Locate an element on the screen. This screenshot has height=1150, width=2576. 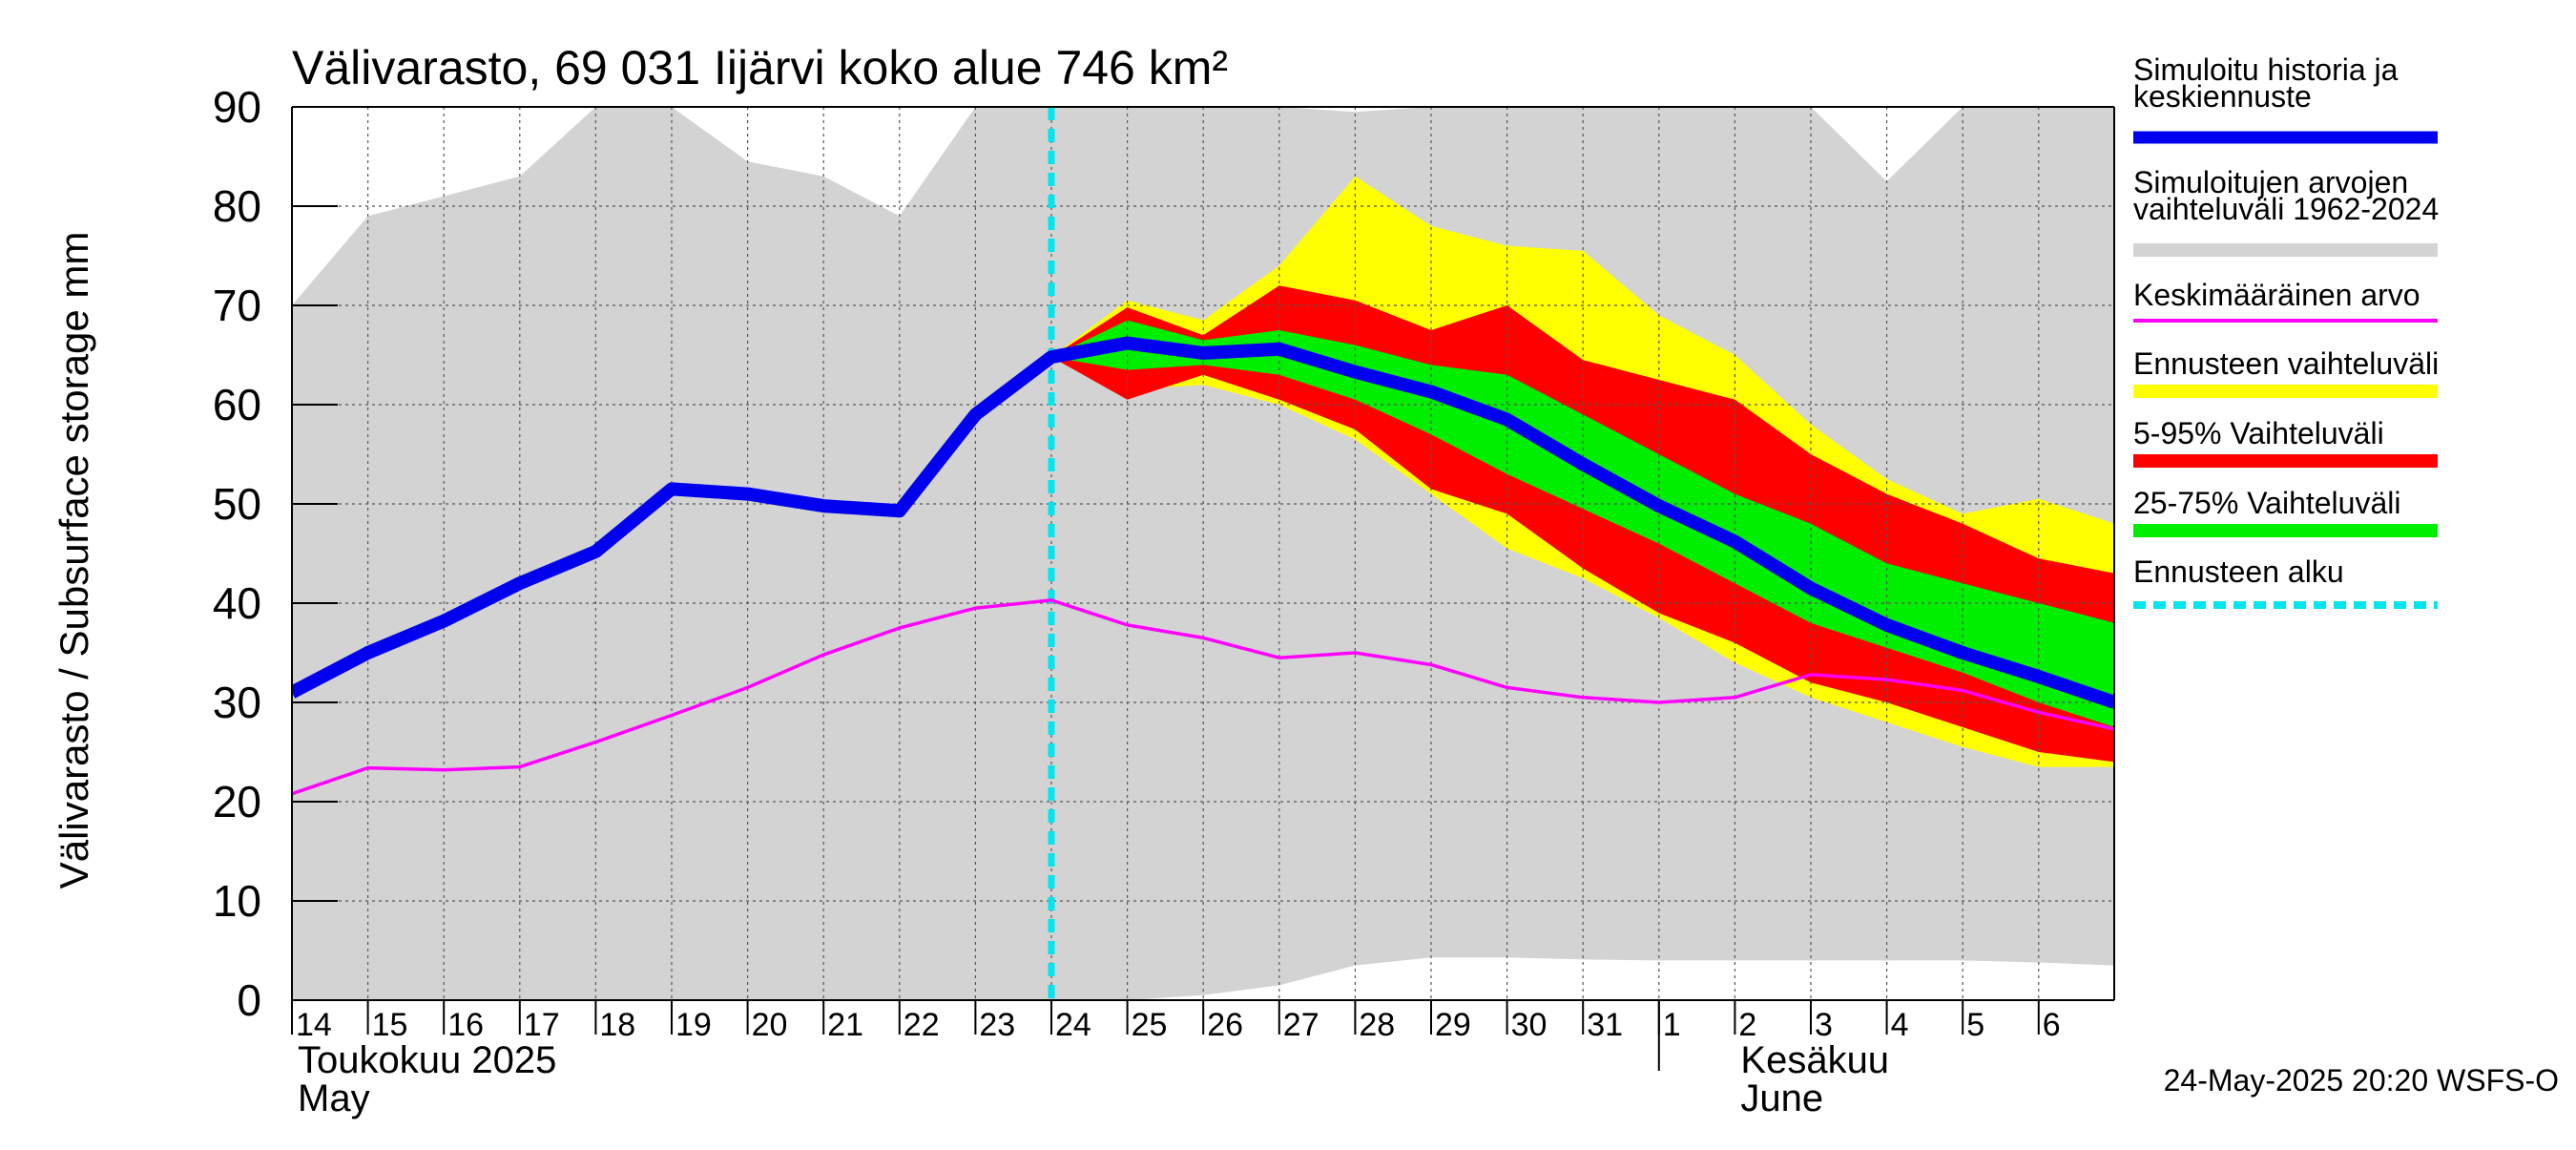
y-tick-label: 40 is located at coordinates (237, 603).